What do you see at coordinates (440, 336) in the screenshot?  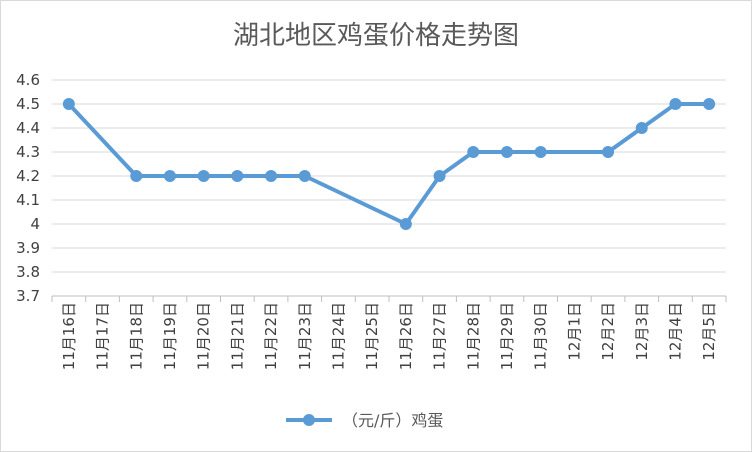 I see `x-tick-label: 11月27日` at bounding box center [440, 336].